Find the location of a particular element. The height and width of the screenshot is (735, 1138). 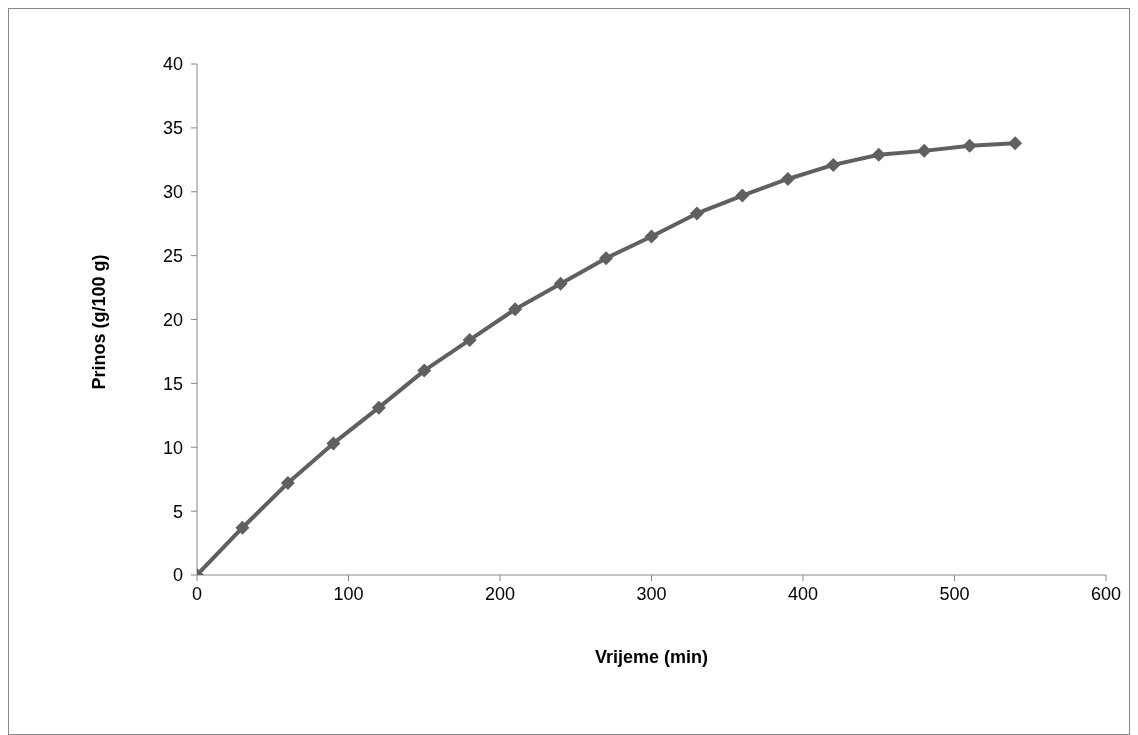

y-tick-label: 20 is located at coordinates (172, 319).